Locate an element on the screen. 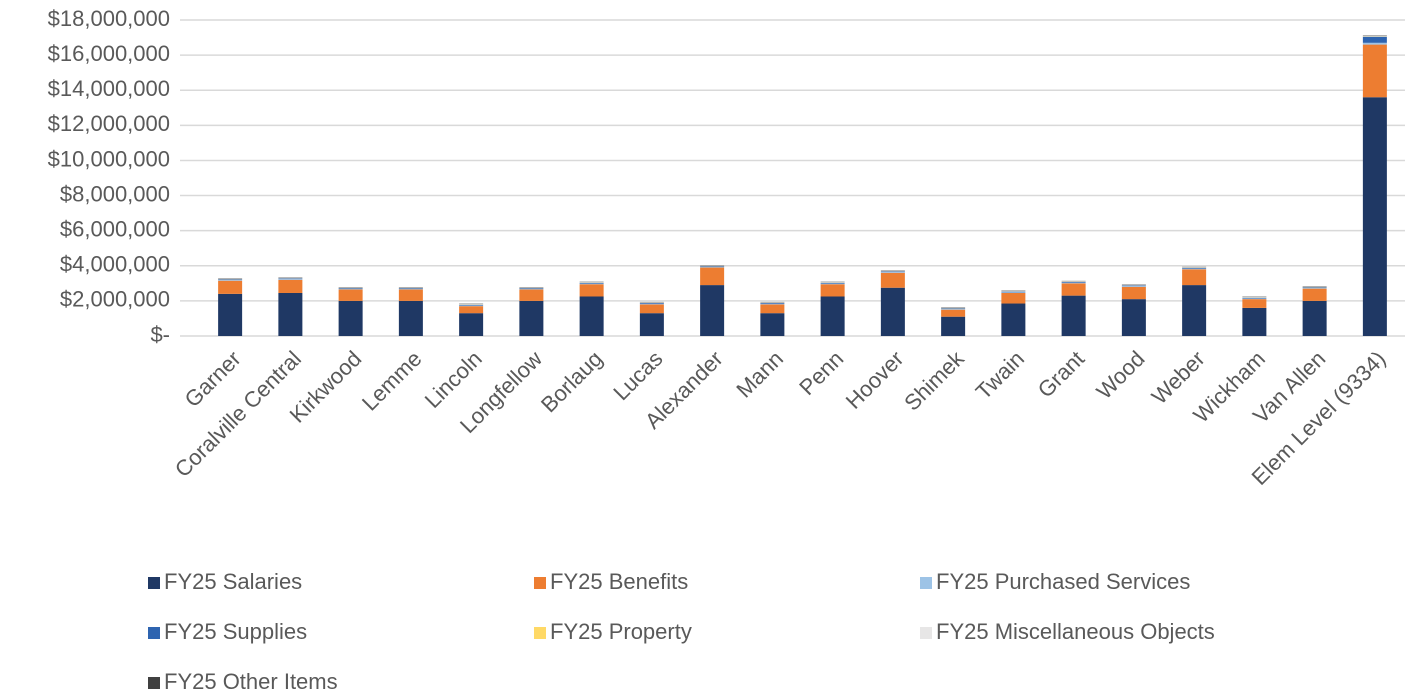 Image resolution: width=1405 pixels, height=696 pixels. x-tick-label: Lemme is located at coordinates (392, 381).